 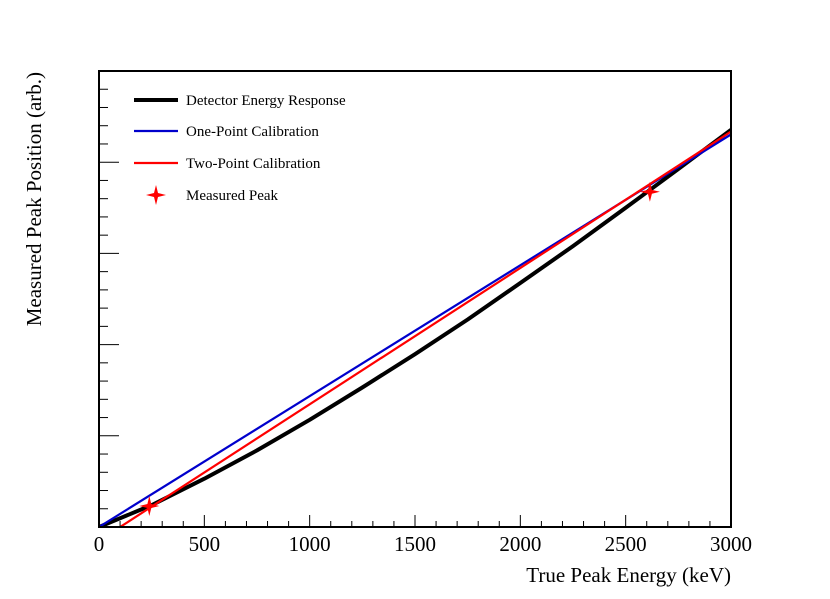 I want to click on x-tick-label: 0, so click(x=99, y=544).